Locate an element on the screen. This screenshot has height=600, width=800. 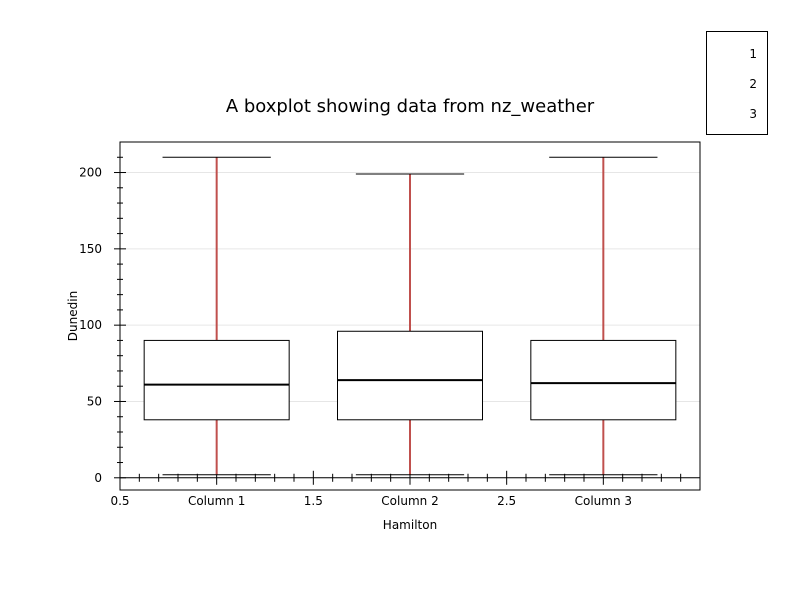
x-tick-label: Column 2 is located at coordinates (409, 501).